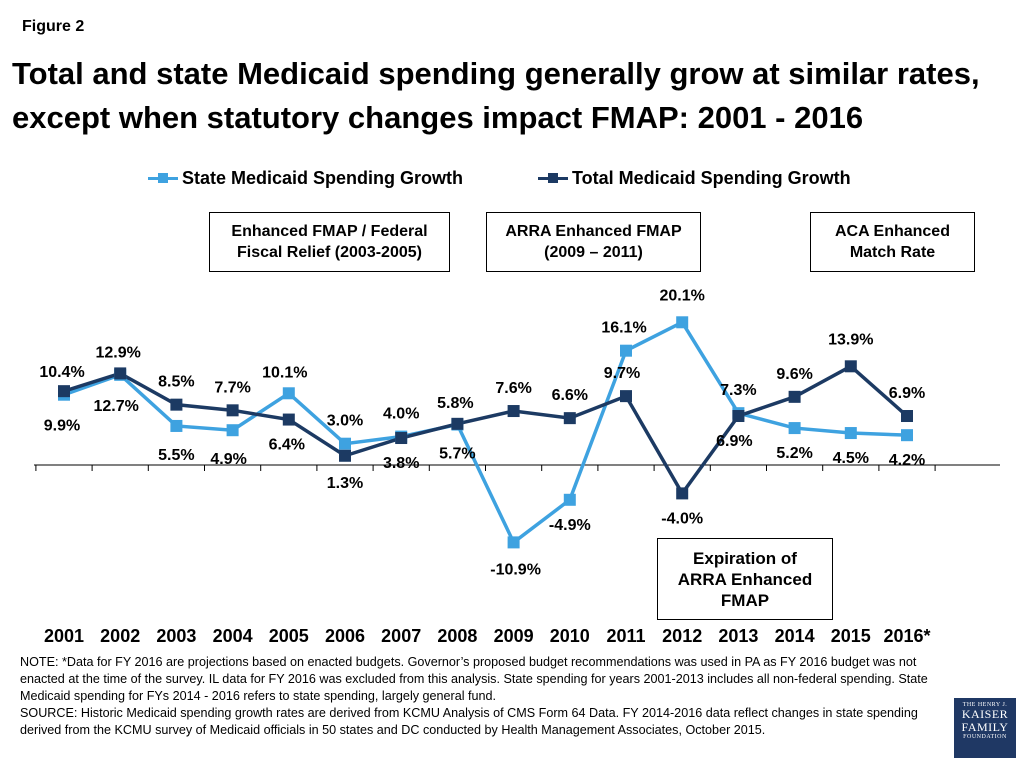 The width and height of the screenshot is (1024, 768). I want to click on annotation-arra: ARRA Enhanced FMAP (2009 – 2011), so click(593, 242).